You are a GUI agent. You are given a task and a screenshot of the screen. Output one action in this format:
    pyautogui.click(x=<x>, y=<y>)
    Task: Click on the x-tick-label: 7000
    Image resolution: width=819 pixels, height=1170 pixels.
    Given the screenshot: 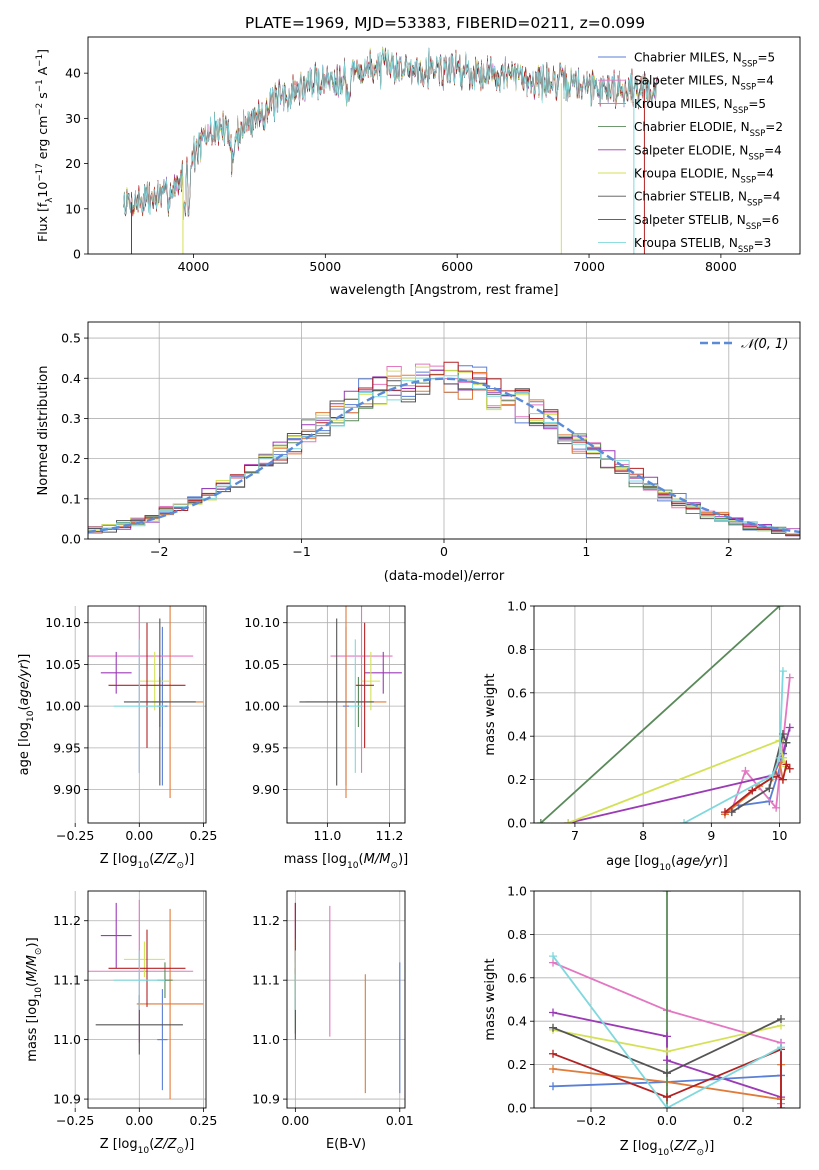 What is the action you would take?
    pyautogui.click(x=589, y=266)
    